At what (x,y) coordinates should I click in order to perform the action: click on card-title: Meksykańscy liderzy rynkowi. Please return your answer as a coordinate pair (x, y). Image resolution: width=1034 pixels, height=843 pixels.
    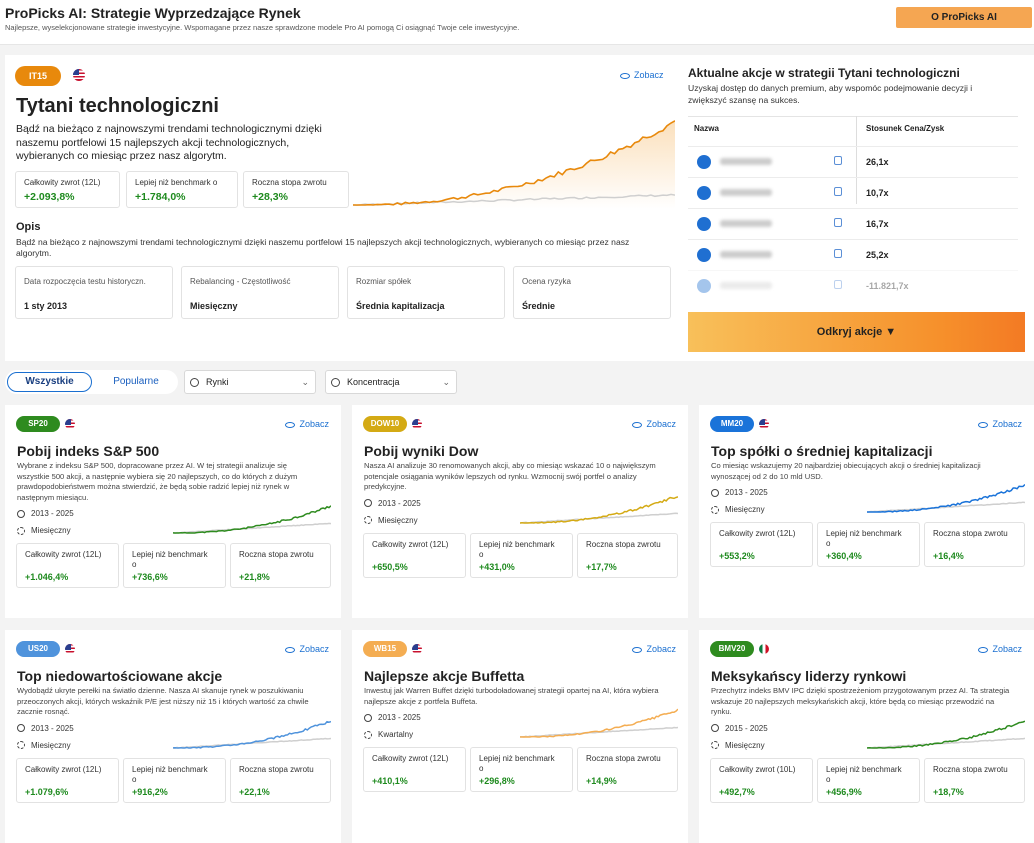
    Looking at the image, I should click on (809, 676).